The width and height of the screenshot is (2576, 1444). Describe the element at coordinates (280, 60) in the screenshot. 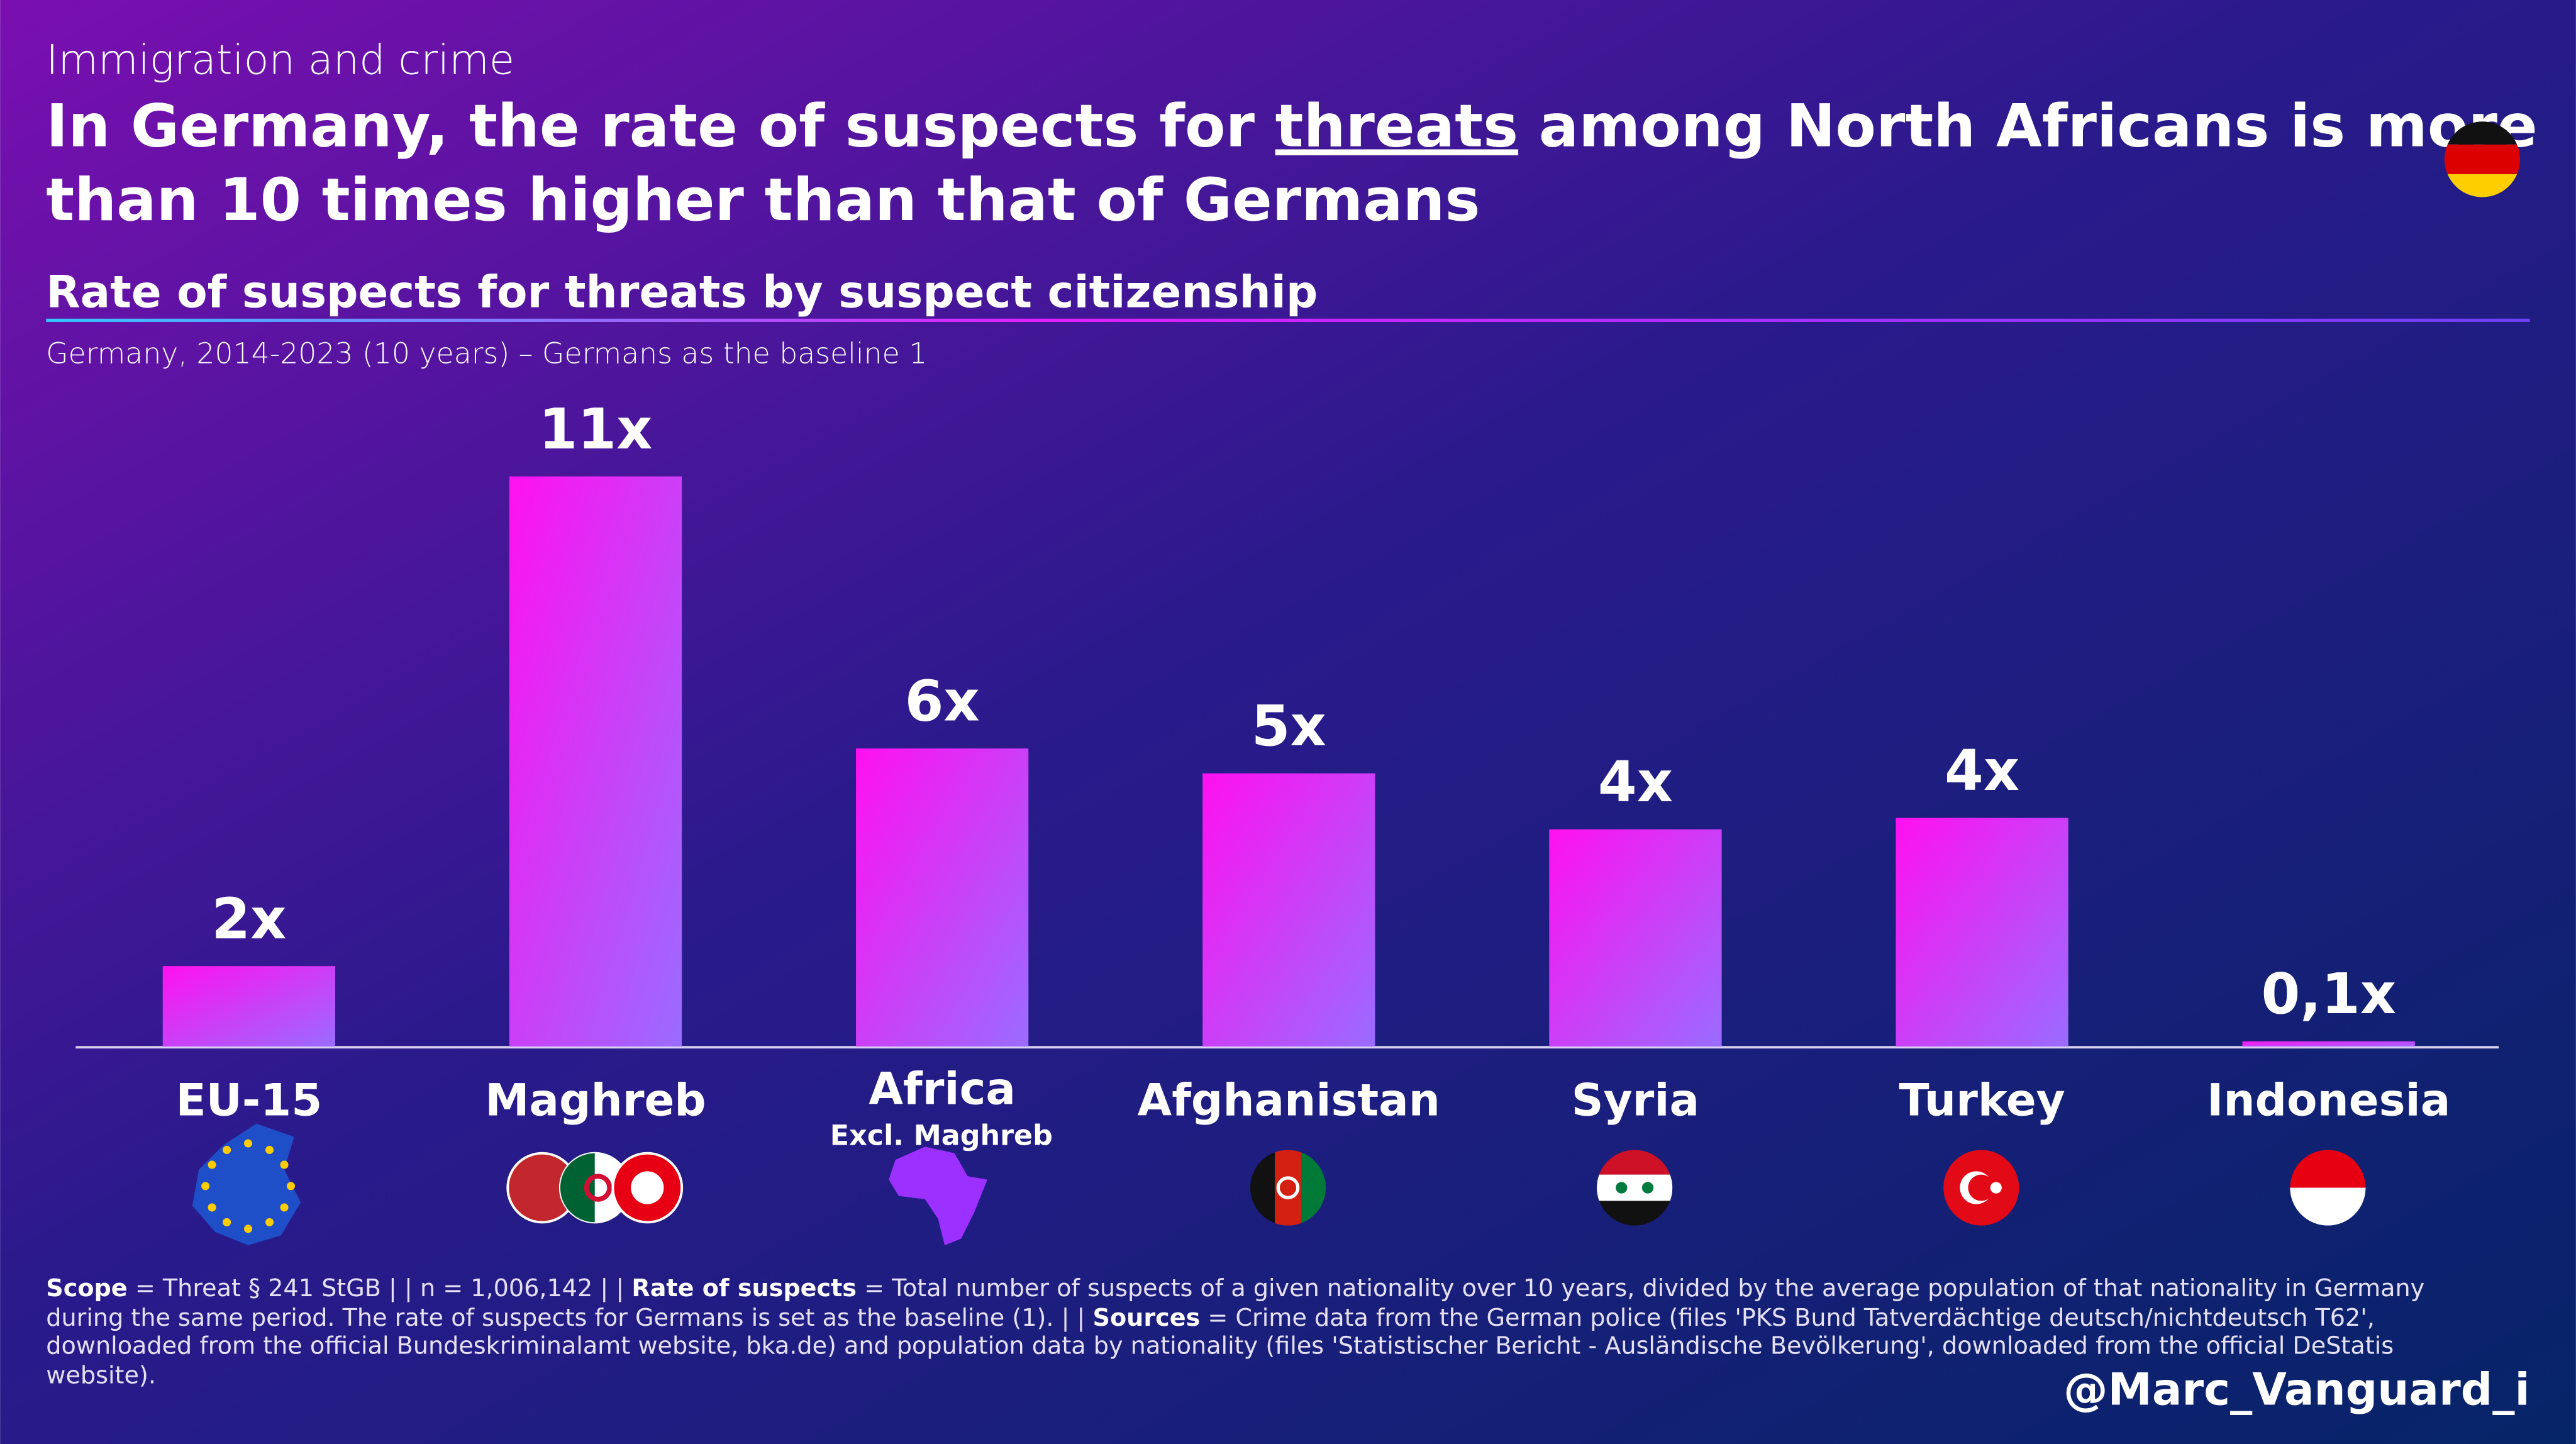

I see `kicker: Immigration and crime` at that location.